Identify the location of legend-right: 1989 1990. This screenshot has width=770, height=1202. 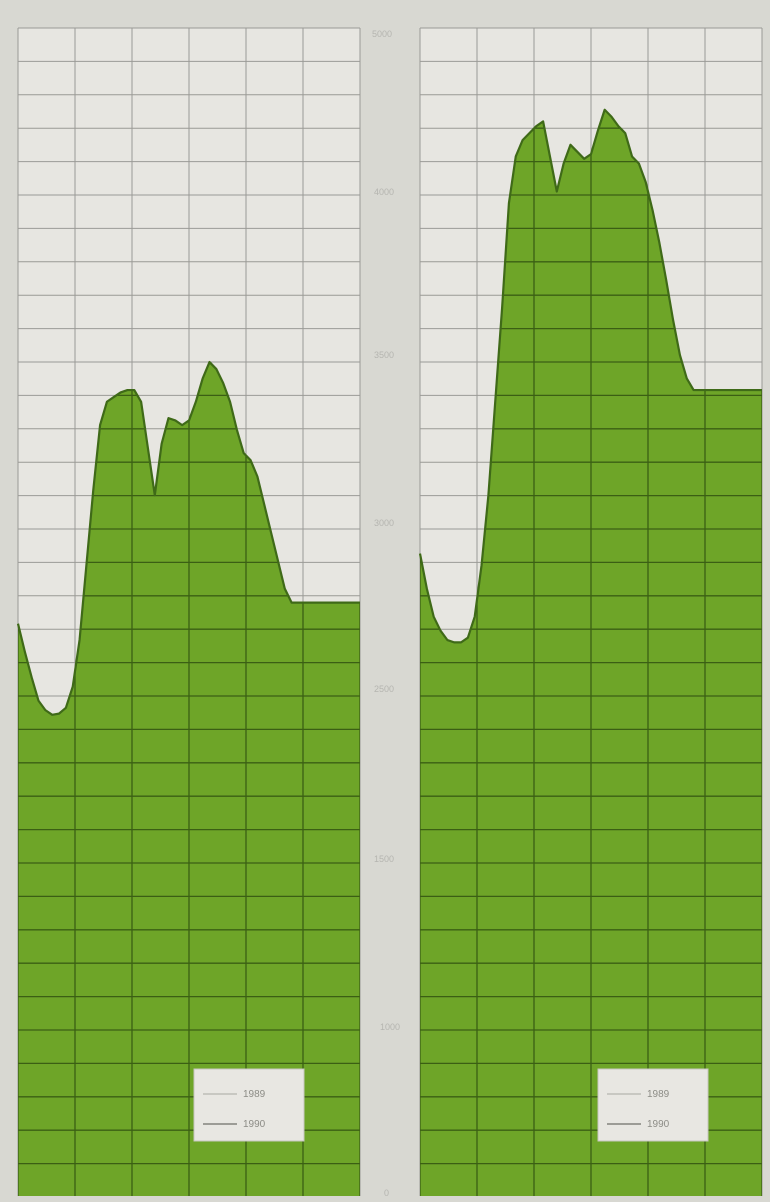
(653, 1105).